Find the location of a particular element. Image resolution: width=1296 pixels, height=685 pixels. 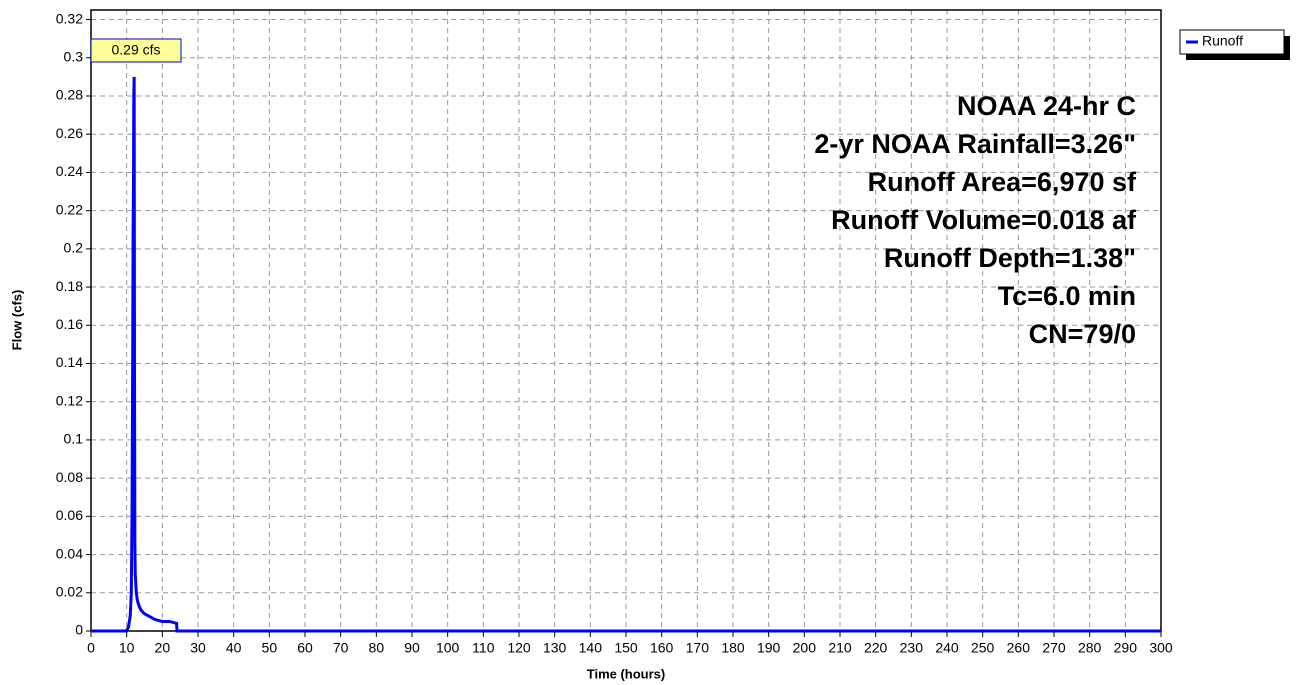

y-tick-label: 0.28 is located at coordinates (69, 95).